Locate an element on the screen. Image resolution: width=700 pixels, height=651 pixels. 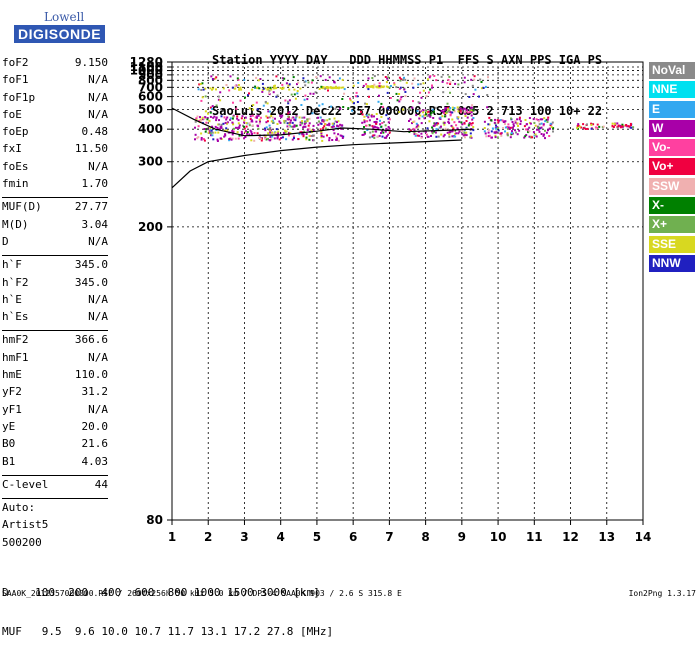
y-tick-label: 800 is located at coordinates (150, 80).